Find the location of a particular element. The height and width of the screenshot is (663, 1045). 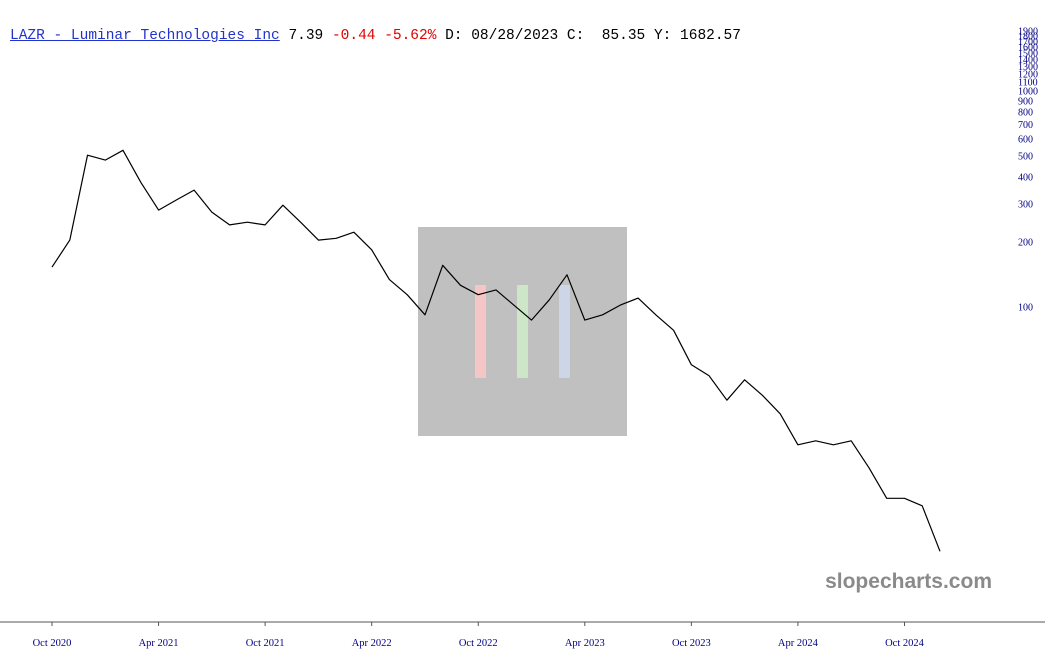

y-tick-label: 1500 is located at coordinates (1028, 54).